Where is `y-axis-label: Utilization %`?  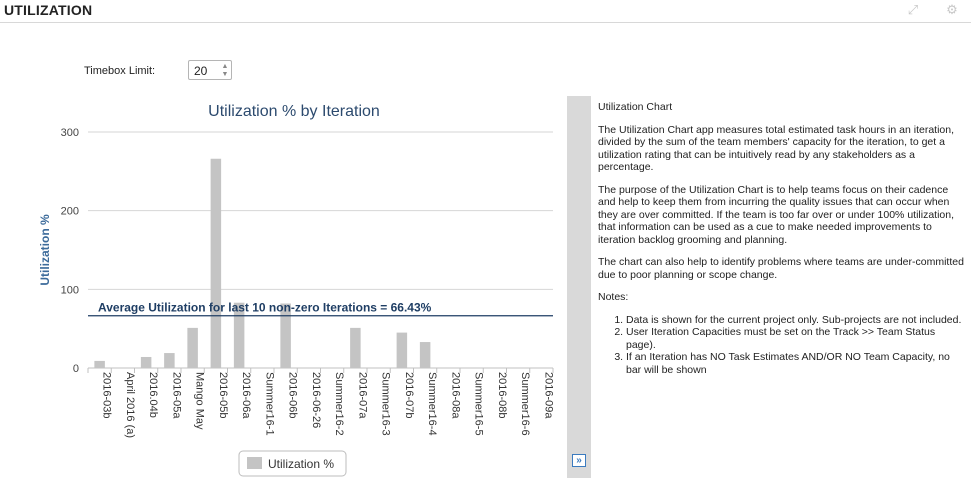 y-axis-label: Utilization % is located at coordinates (45, 250).